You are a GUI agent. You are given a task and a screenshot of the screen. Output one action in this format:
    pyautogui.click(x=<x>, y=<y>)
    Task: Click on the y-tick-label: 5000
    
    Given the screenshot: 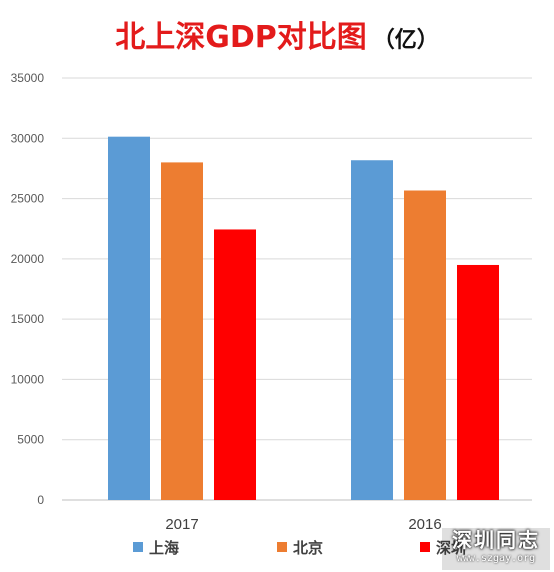 What is the action you would take?
    pyautogui.click(x=30, y=440)
    